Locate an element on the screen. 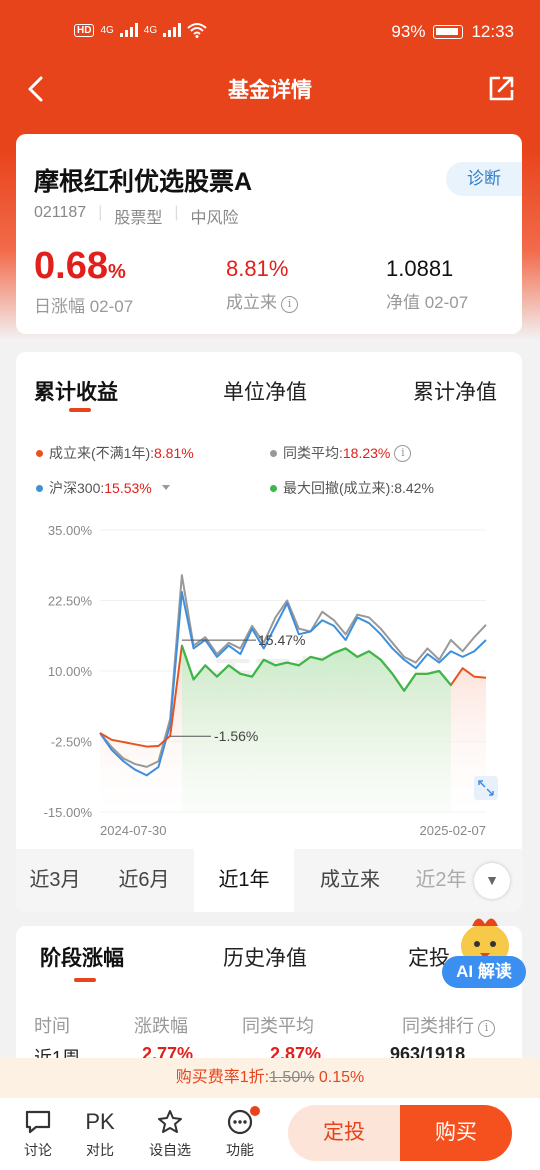 This screenshot has width=540, height=1170. buy-button: 购买 is located at coordinates (456, 1133).